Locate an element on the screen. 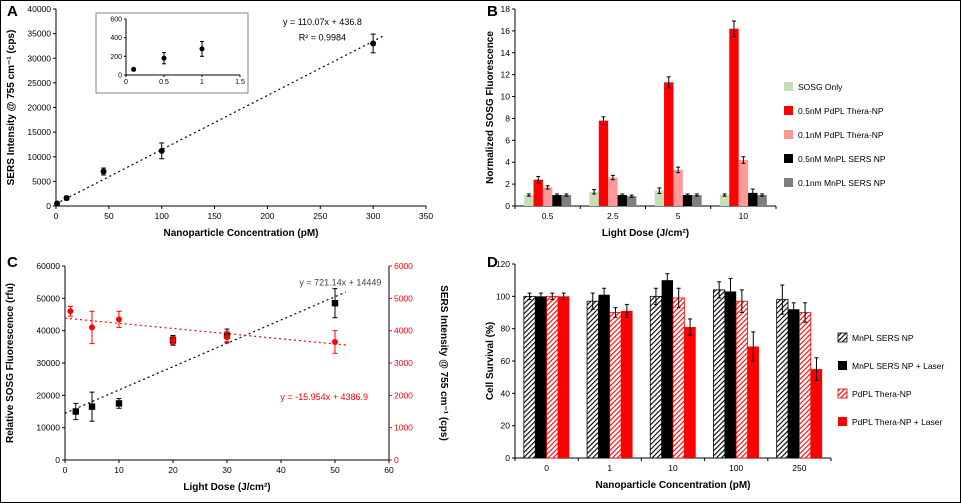  svg-text: 2 is located at coordinates (507, 184).